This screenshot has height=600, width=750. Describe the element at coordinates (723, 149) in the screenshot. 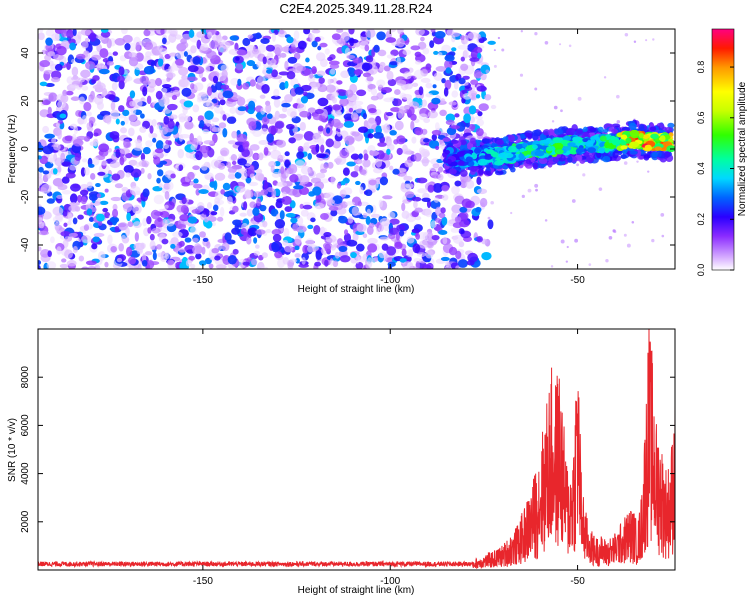

I see `colorbar-gradient` at that location.